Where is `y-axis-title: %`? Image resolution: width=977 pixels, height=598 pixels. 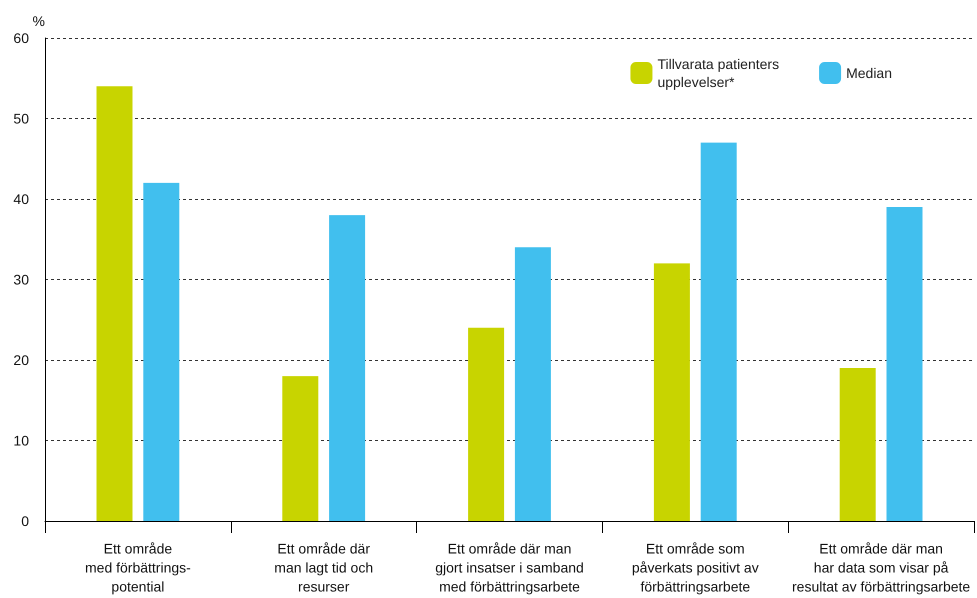
y-axis-title: % is located at coordinates (38, 21).